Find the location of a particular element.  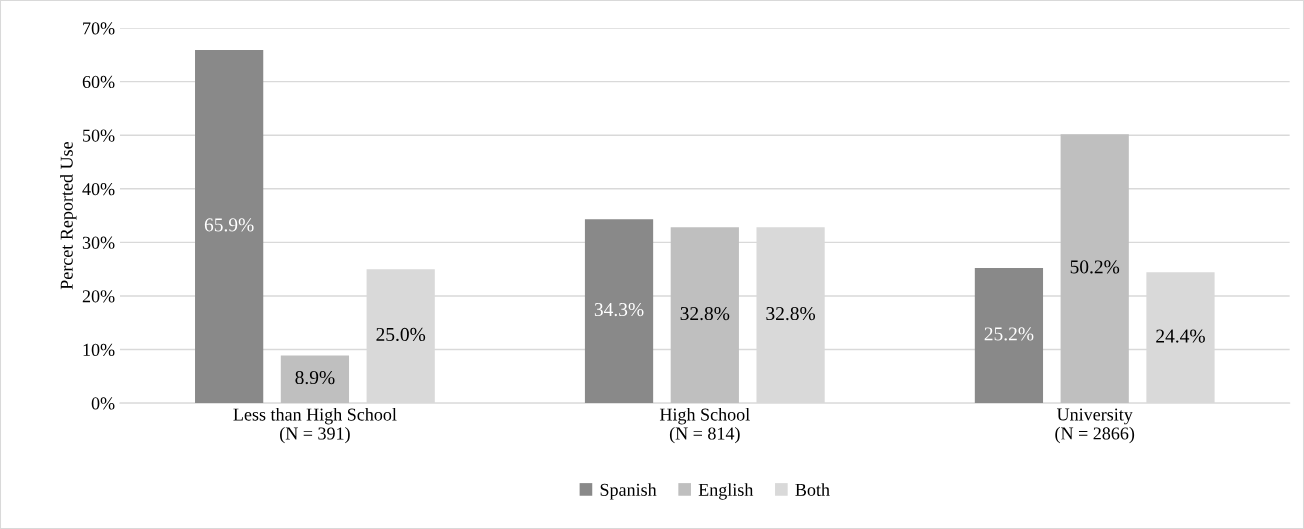

y-axis-title: Percet Reported Use is located at coordinates (68, 215).